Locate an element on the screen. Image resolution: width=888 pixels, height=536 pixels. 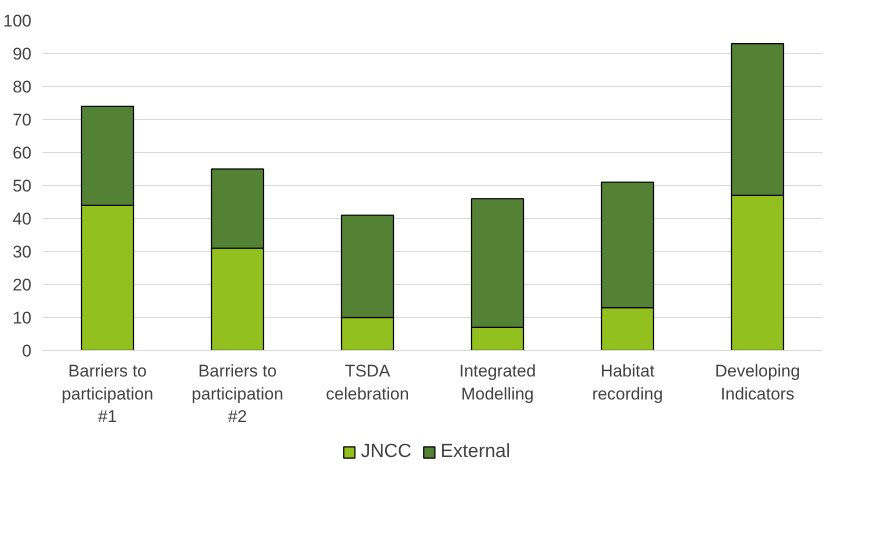
y-tick-label: 60 is located at coordinates (22, 153).